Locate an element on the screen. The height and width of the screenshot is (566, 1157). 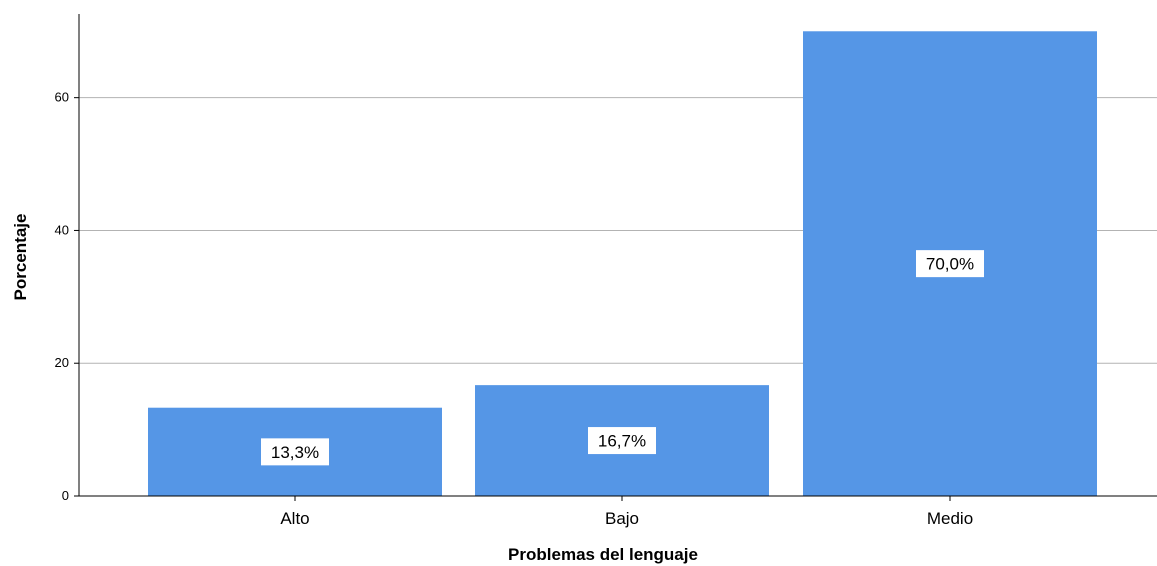
x-tick-label: Medio is located at coordinates (950, 518).